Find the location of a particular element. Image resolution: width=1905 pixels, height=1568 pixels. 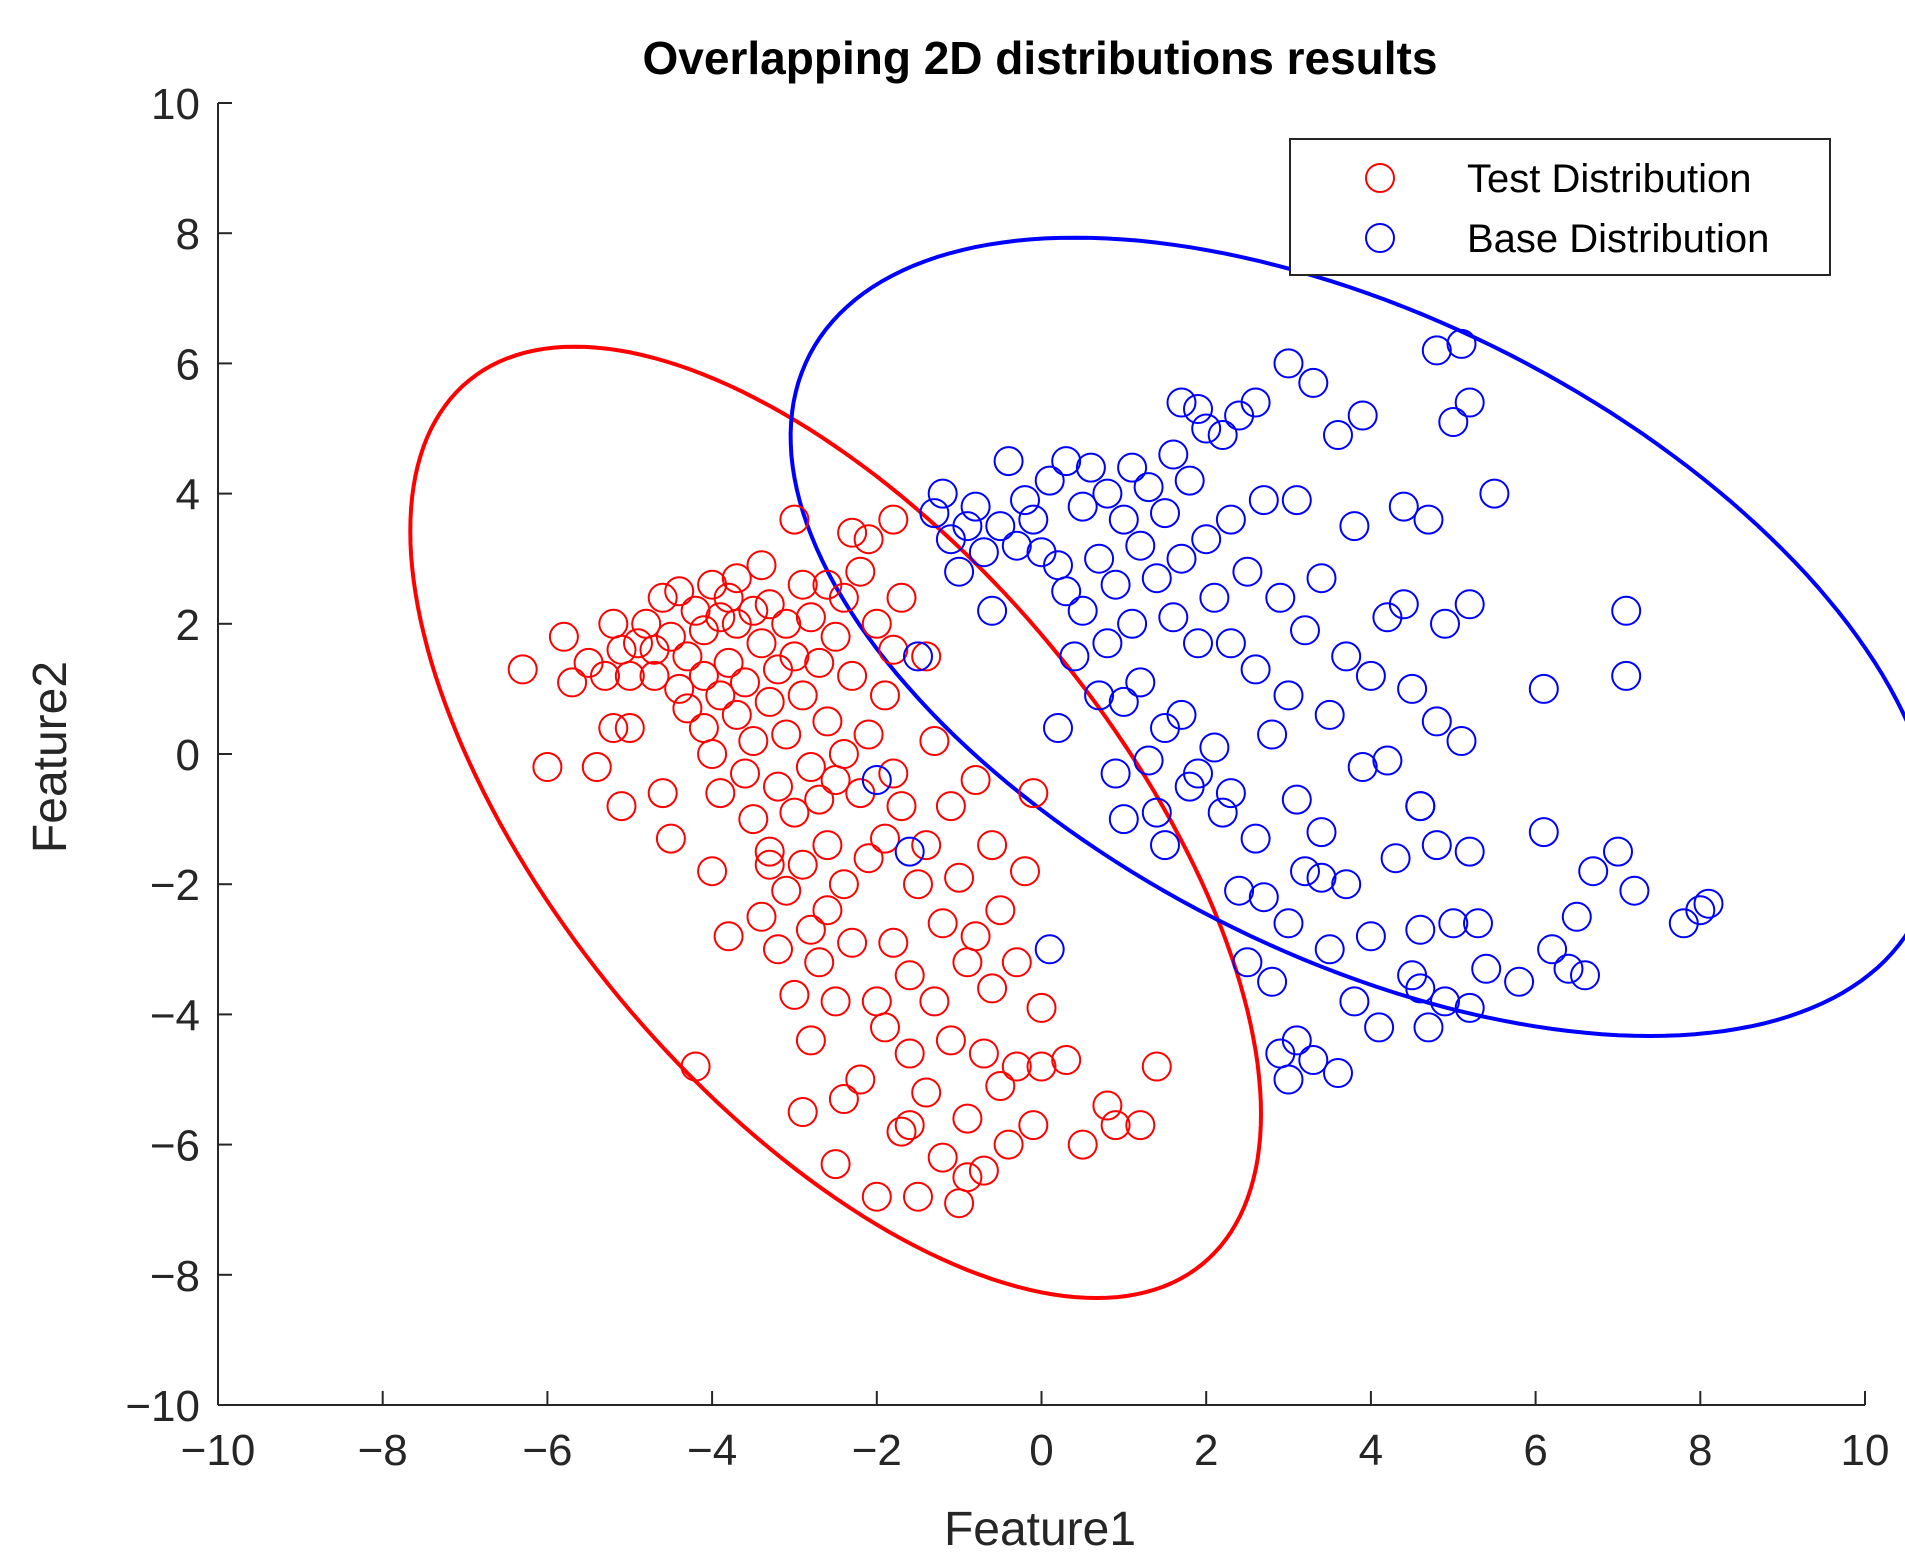

y-tick-label: 8 is located at coordinates (188, 234).